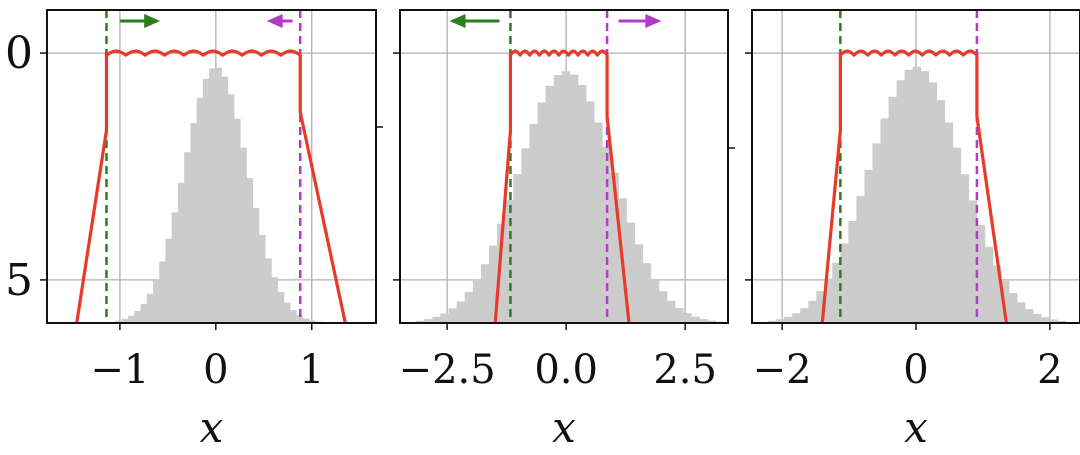  Describe the element at coordinates (1049, 370) in the screenshot. I see `x-tick-label: 2` at that location.